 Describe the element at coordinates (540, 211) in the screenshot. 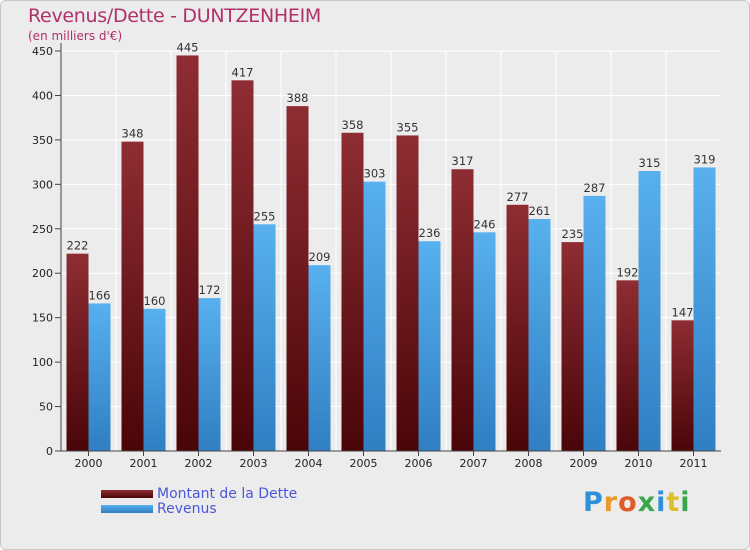

I see `data-label-revenue-2008: 261` at that location.